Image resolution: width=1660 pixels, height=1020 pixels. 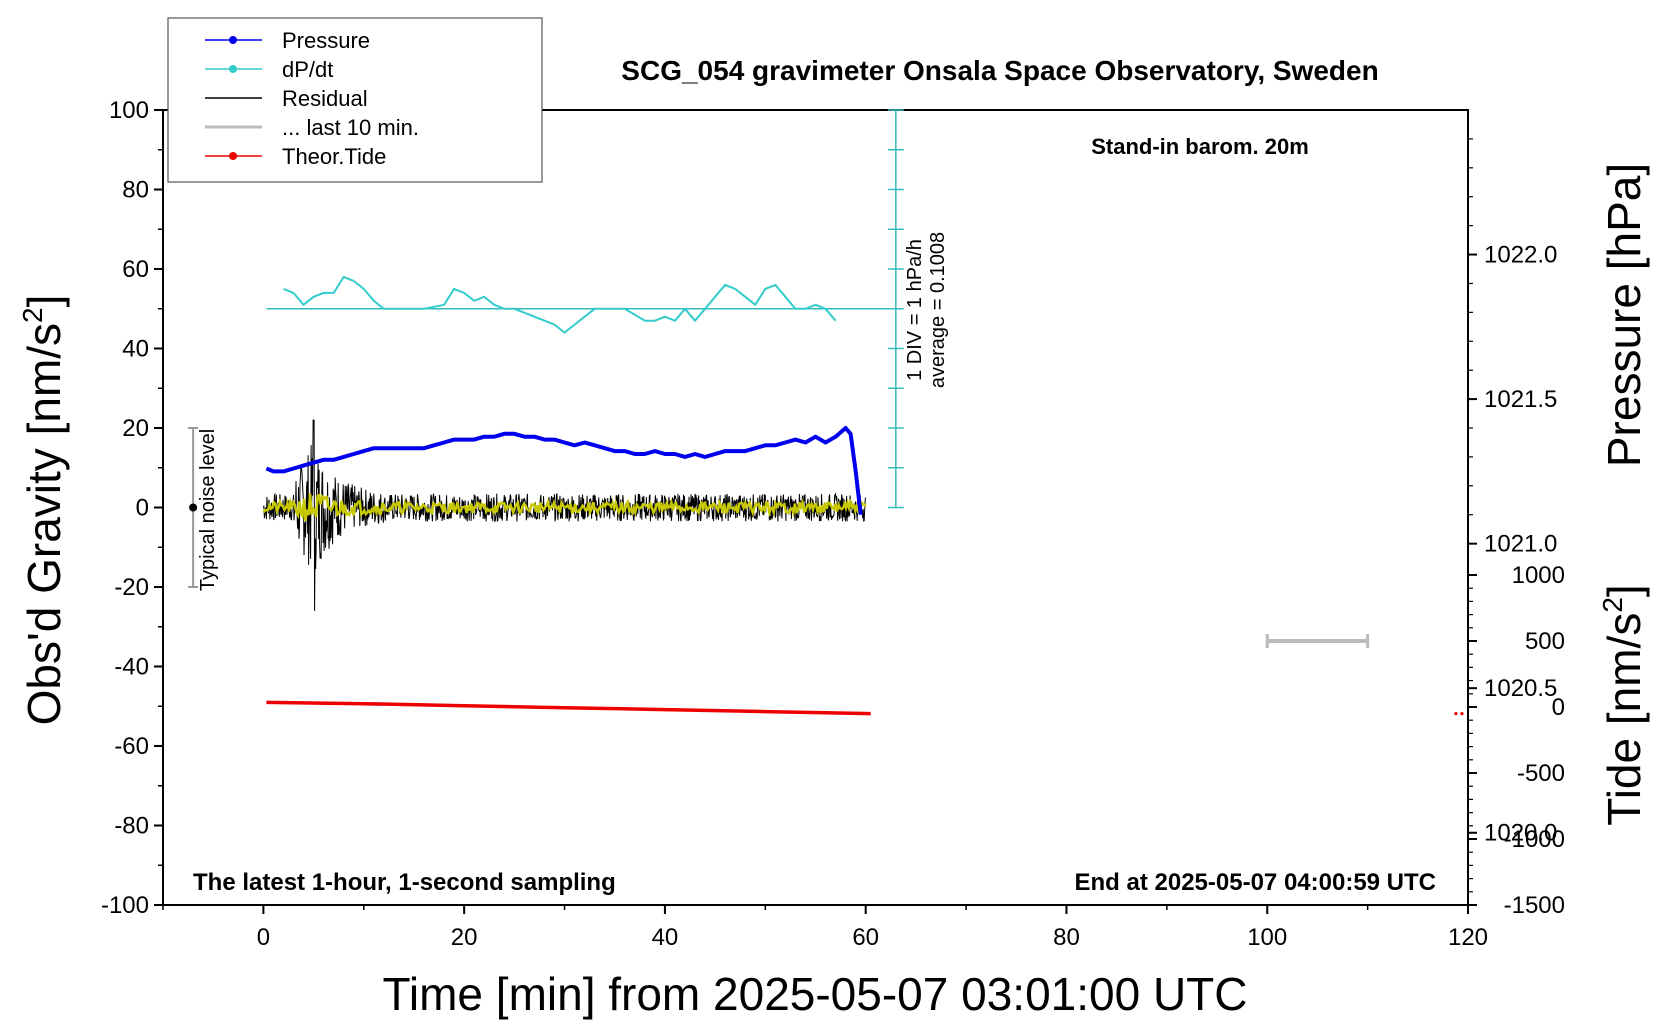 I want to click on legend-label: ... last 10 min., so click(x=350, y=127).